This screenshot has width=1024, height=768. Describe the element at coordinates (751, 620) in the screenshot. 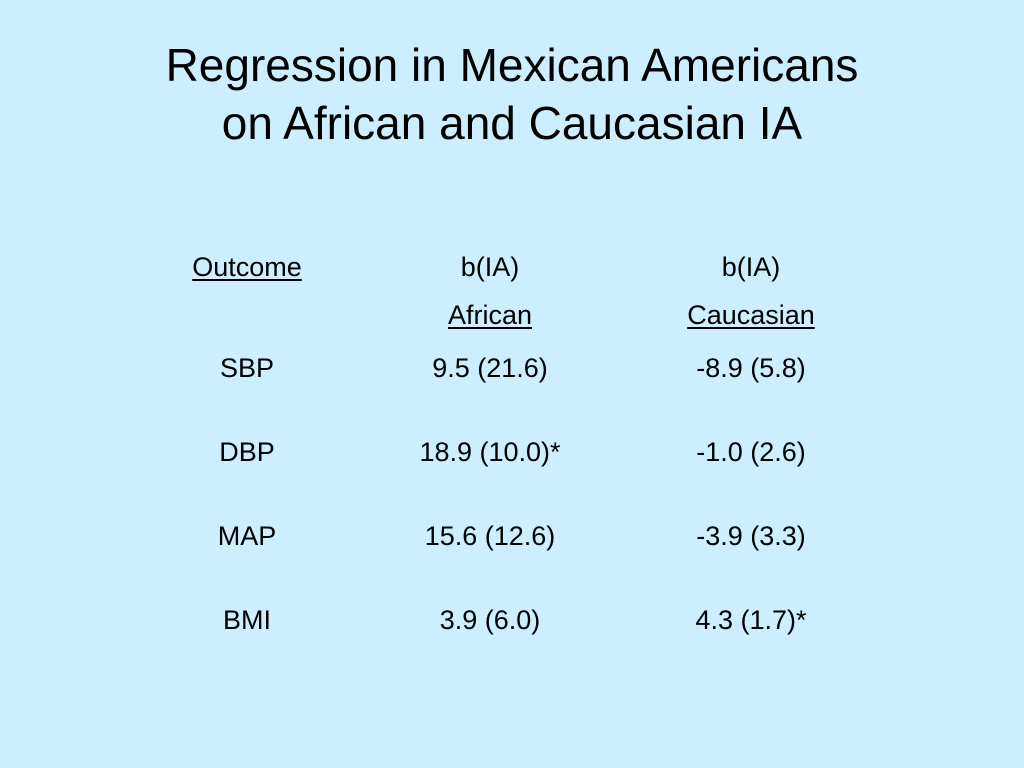

I see `row-caucasian-value: 4.3 (1.7)*` at that location.